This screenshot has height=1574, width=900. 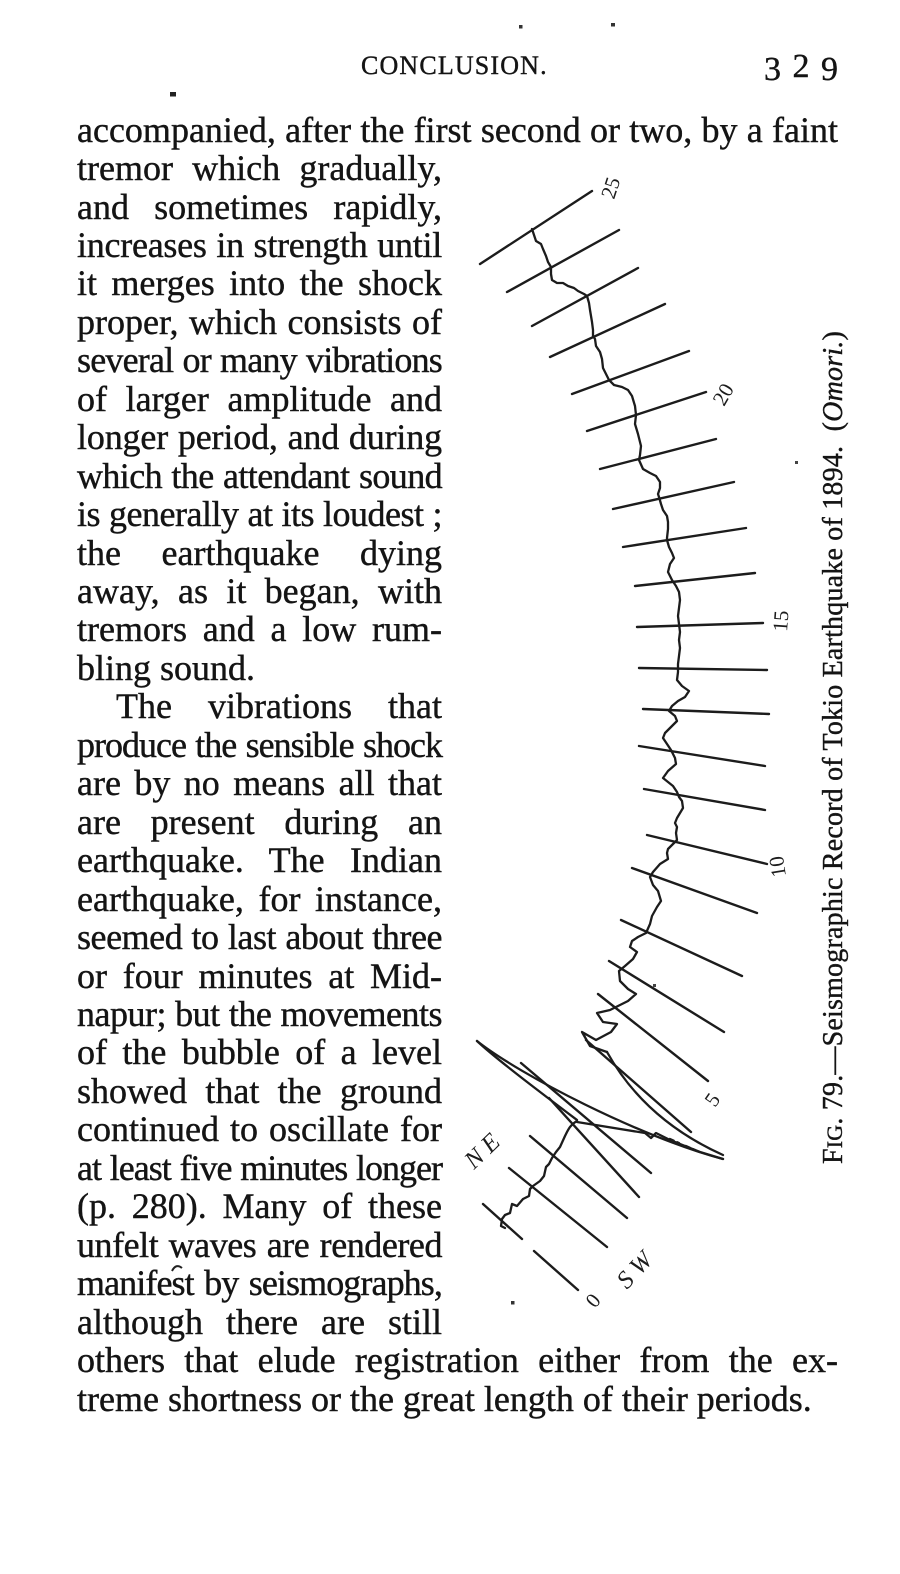 What do you see at coordinates (777, 866) in the screenshot?
I see `svg-text: 10` at bounding box center [777, 866].